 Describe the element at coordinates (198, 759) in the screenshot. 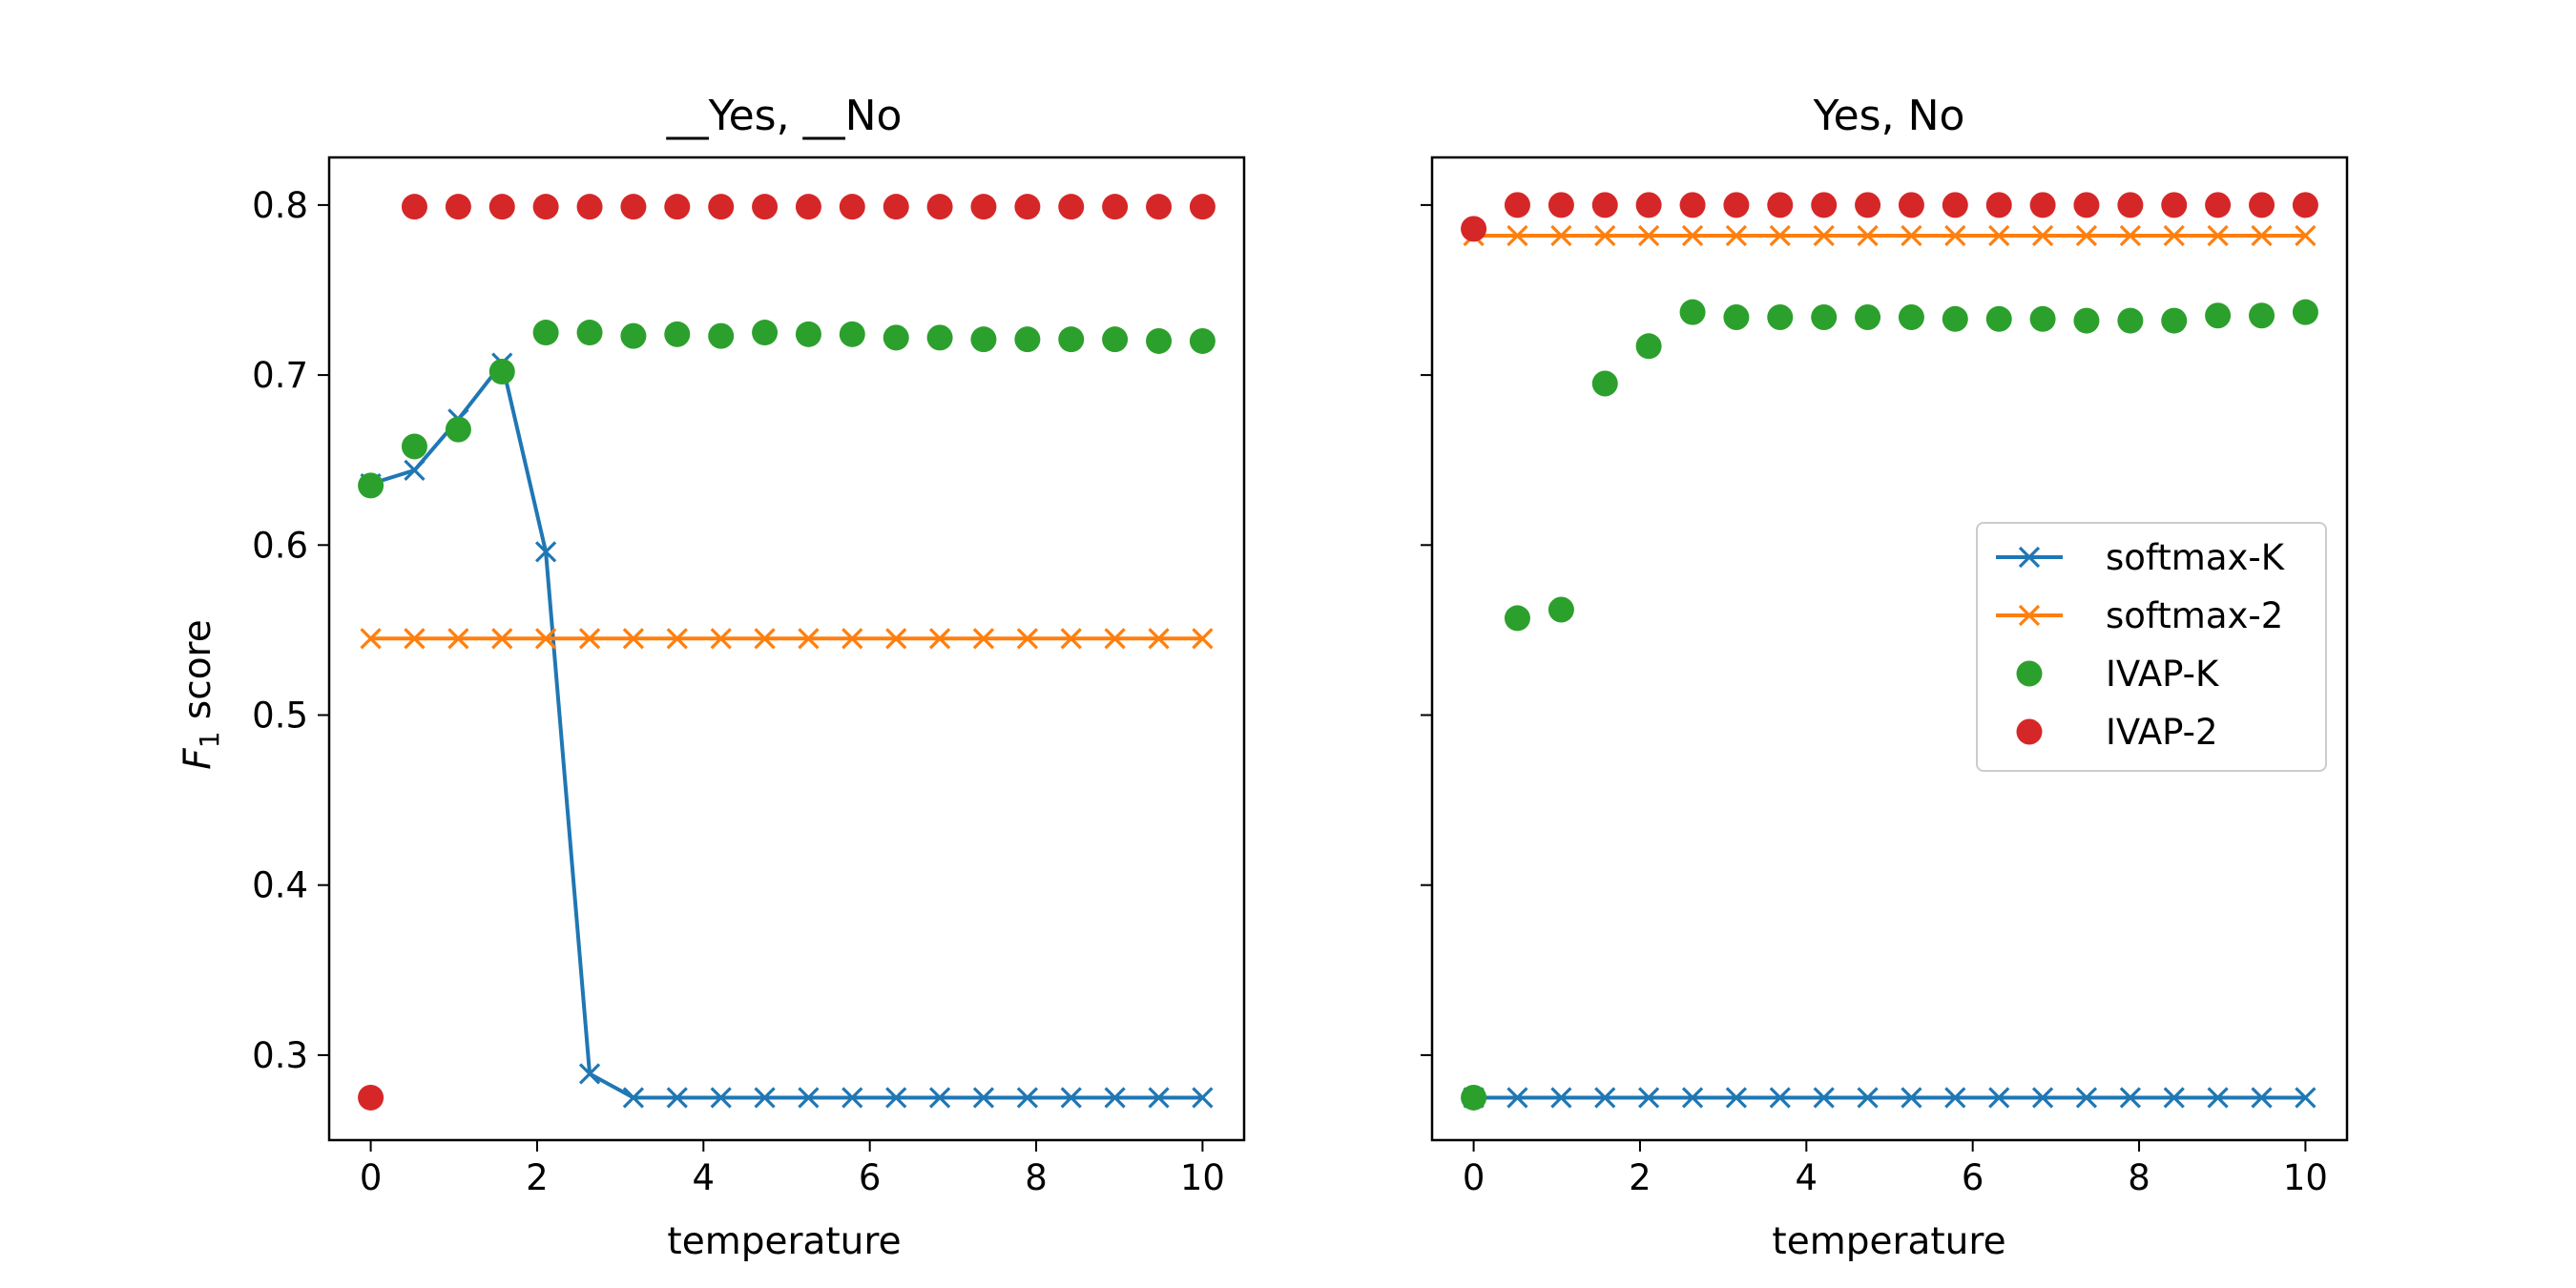

I see `y-axis-label-f: F` at that location.